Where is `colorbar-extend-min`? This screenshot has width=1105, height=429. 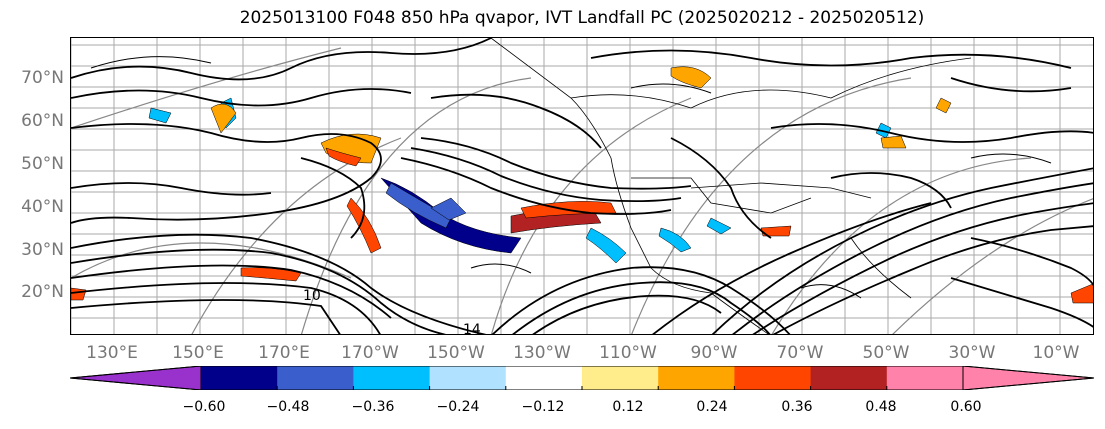
colorbar-extend-min is located at coordinates (135, 378).